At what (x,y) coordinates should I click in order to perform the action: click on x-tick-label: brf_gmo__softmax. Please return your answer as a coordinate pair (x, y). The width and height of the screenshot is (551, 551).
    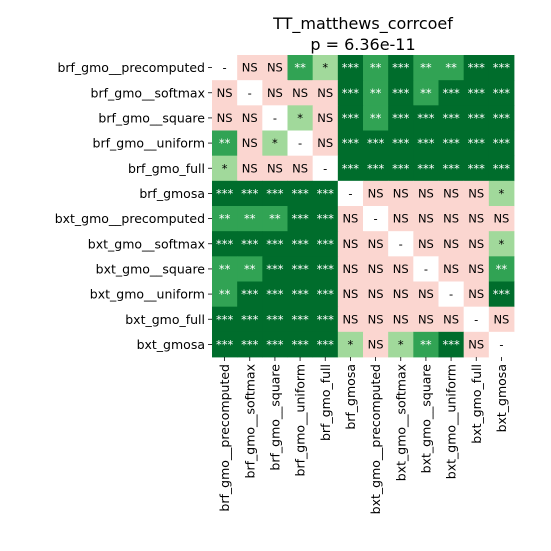
    Looking at the image, I should click on (249, 421).